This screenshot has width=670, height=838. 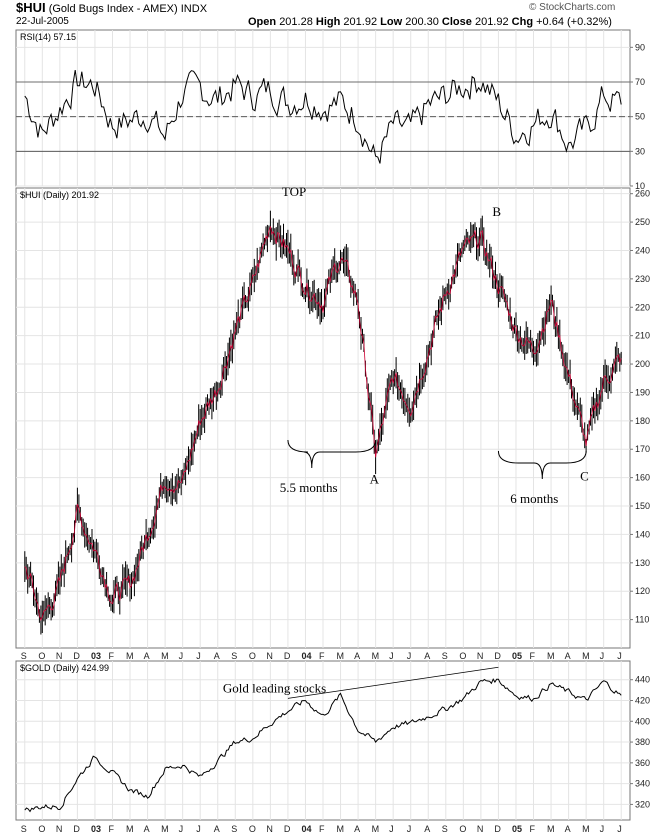 What do you see at coordinates (642, 680) in the screenshot?
I see `gold-tick-label: 440` at bounding box center [642, 680].